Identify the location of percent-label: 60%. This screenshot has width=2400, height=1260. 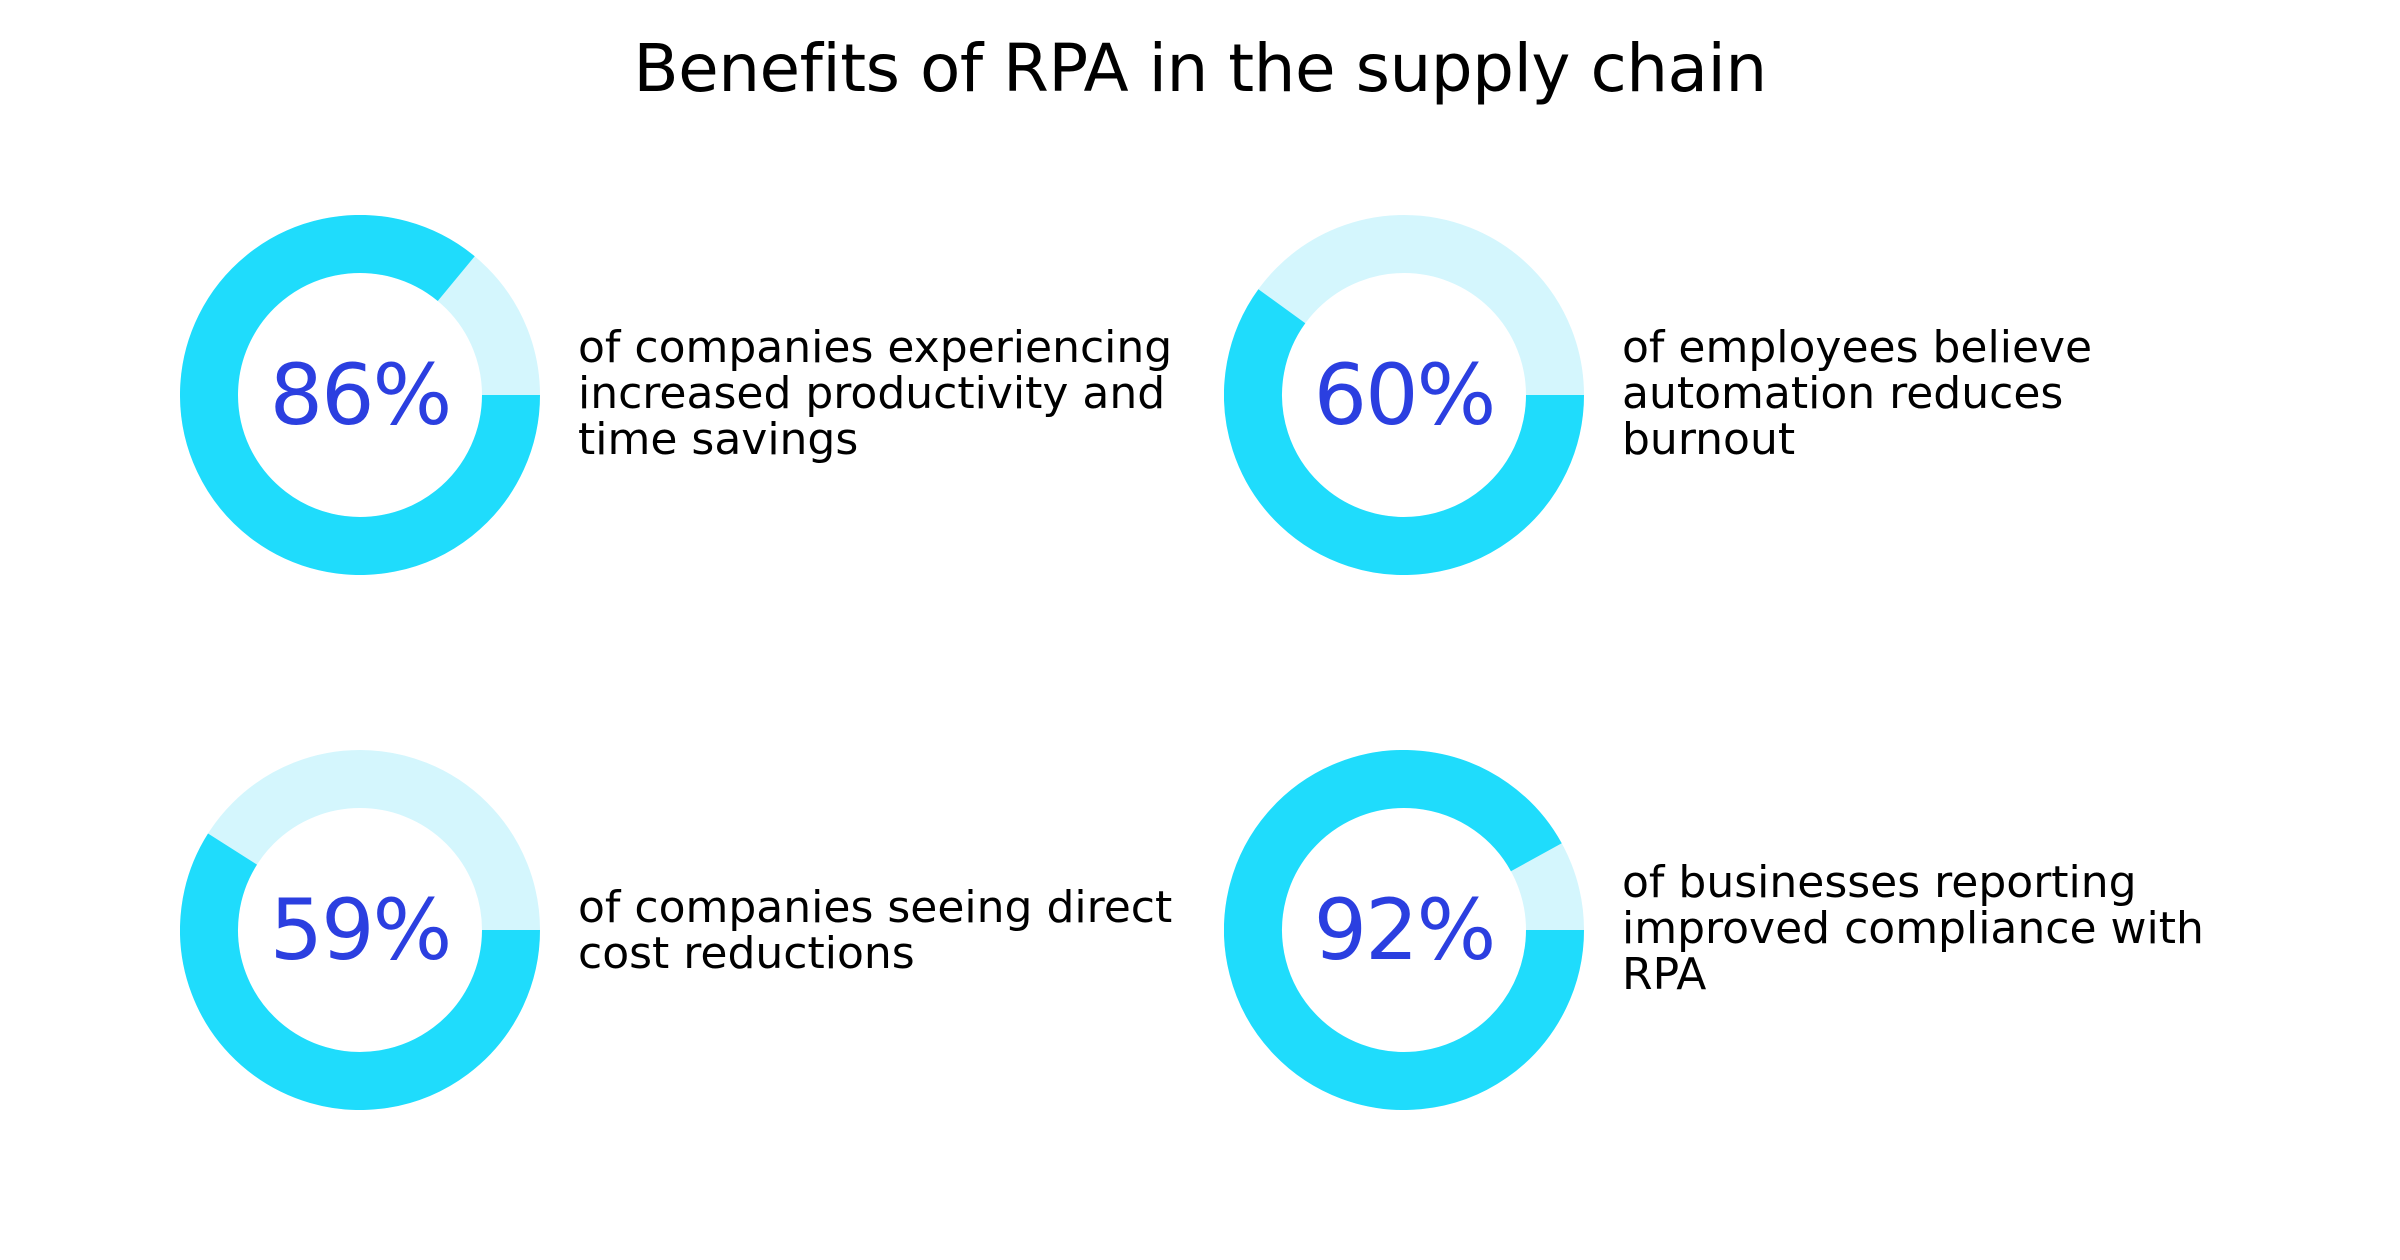
(1405, 395).